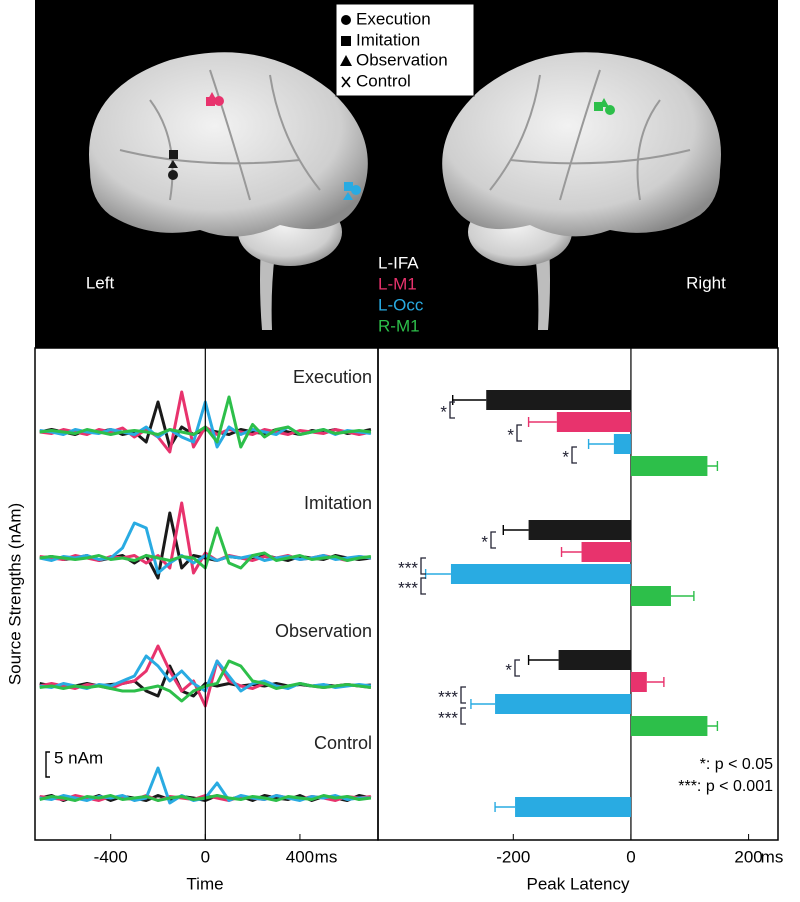  What do you see at coordinates (47, 764) in the screenshot?
I see `scale-bar` at bounding box center [47, 764].